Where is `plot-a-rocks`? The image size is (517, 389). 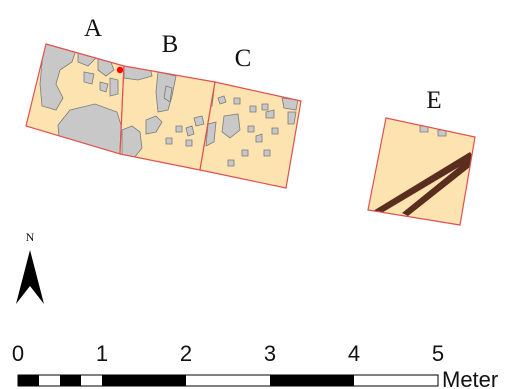
plot-a-rocks is located at coordinates (81, 99).